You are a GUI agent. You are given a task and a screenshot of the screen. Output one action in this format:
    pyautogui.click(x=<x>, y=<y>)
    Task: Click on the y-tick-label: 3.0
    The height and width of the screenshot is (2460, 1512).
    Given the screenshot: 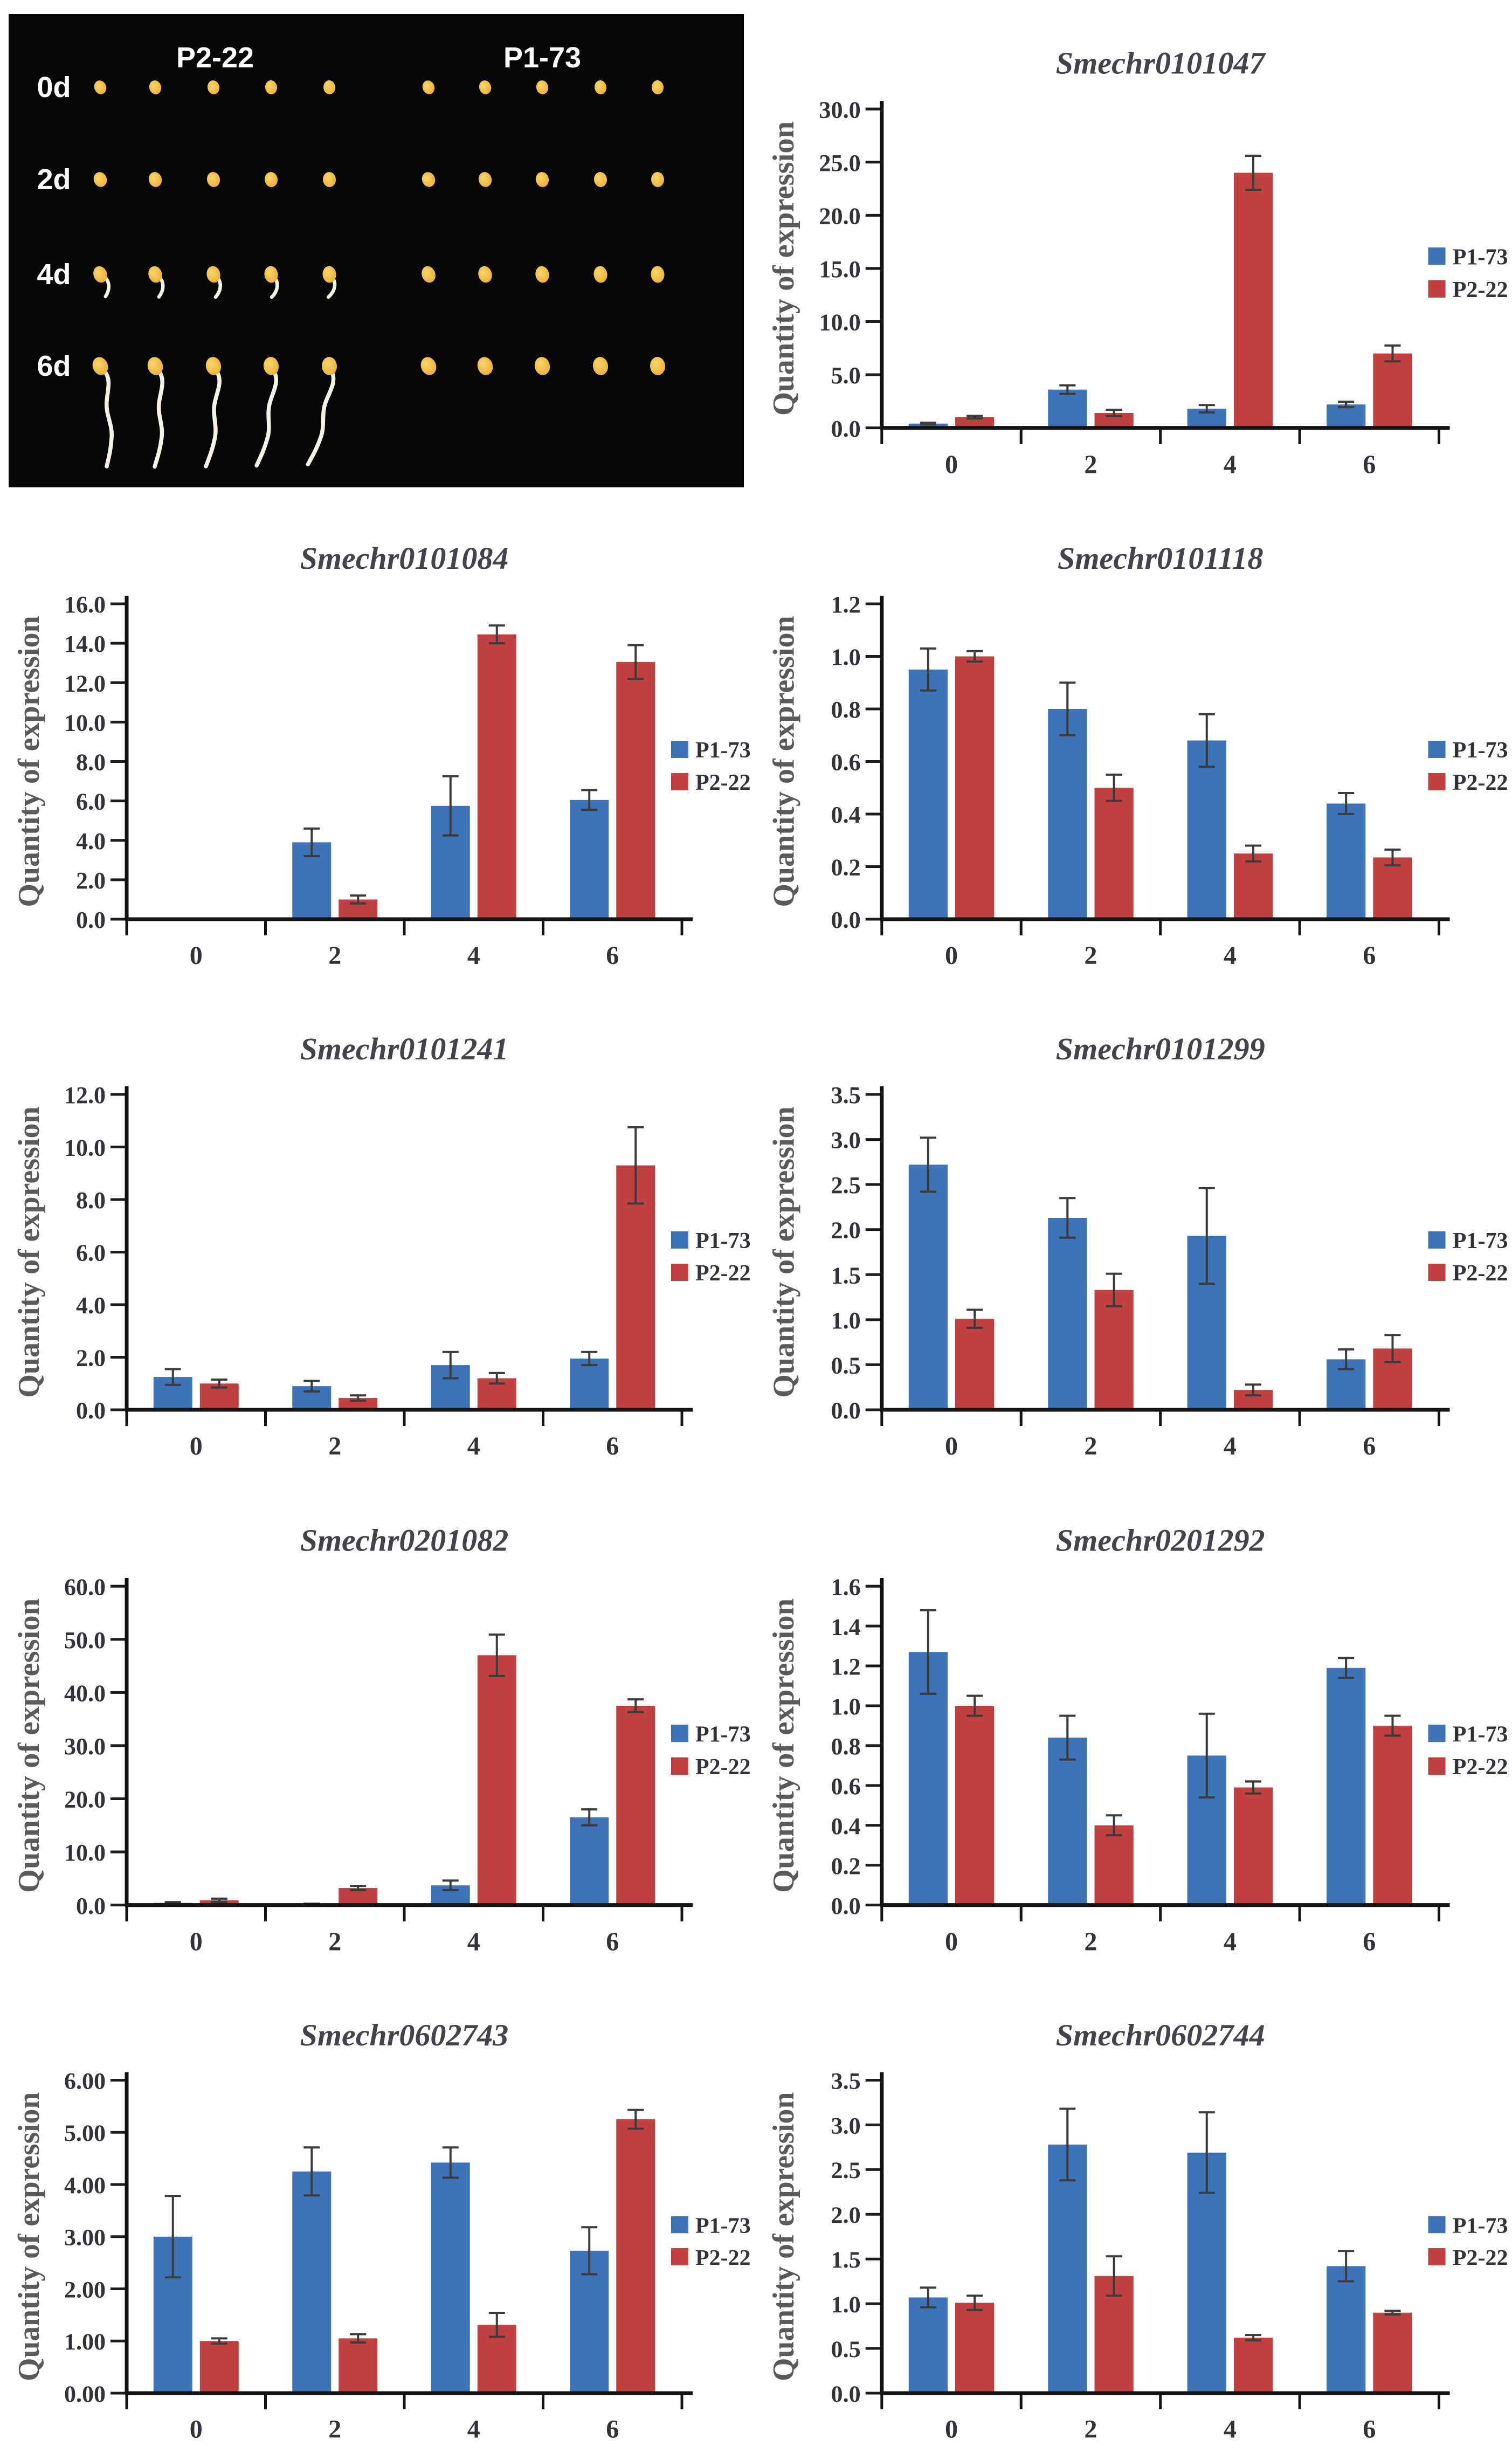 What is the action you would take?
    pyautogui.click(x=846, y=2126)
    